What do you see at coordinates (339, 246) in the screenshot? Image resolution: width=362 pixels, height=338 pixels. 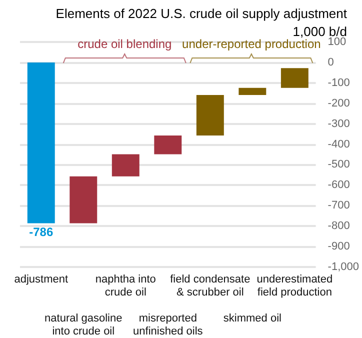 I see `y-tick-label: -900` at bounding box center [339, 246].